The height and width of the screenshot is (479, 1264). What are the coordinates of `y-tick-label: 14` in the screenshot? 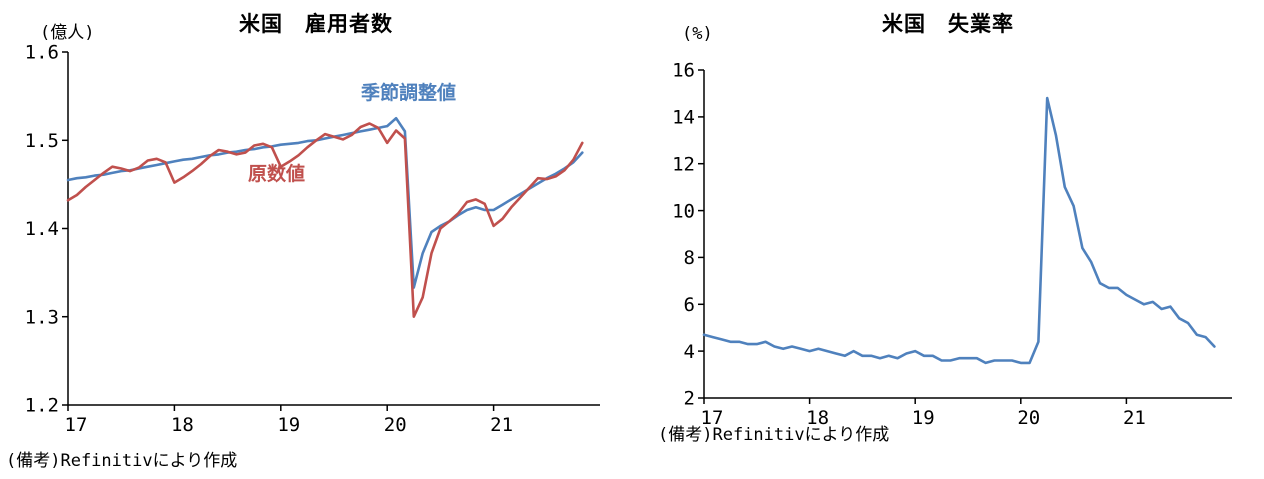 It's located at (683, 118).